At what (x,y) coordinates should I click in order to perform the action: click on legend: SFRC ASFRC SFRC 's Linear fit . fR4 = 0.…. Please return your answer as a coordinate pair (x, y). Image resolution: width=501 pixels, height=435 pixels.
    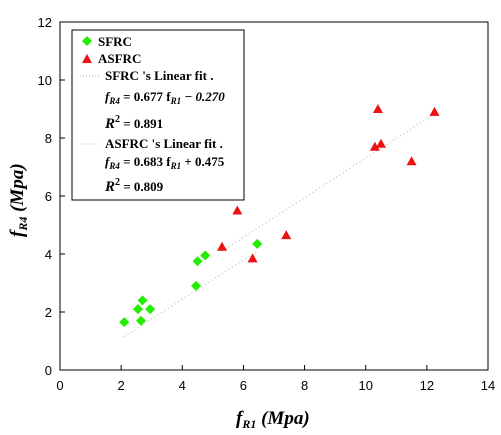
    Looking at the image, I should click on (158, 115).